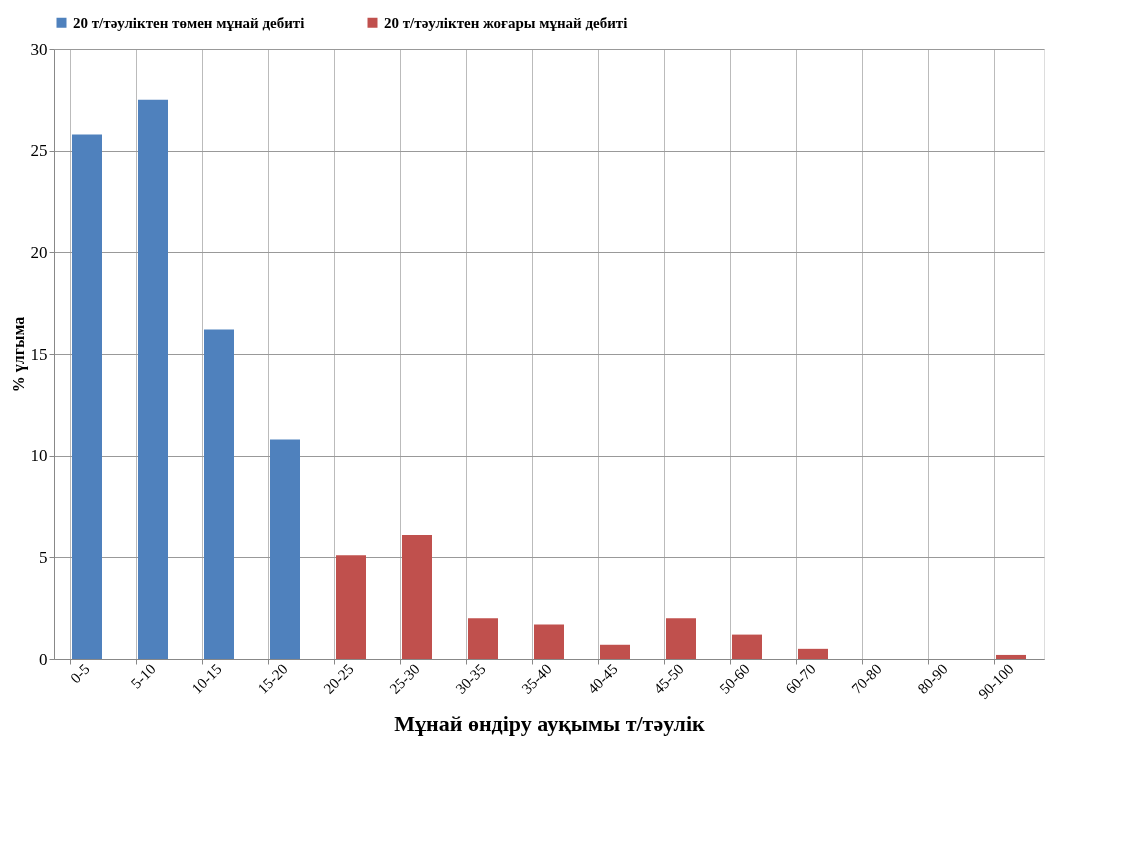 The height and width of the screenshot is (856, 1133). I want to click on y-axis-title: % үлгыма, so click(18, 354).